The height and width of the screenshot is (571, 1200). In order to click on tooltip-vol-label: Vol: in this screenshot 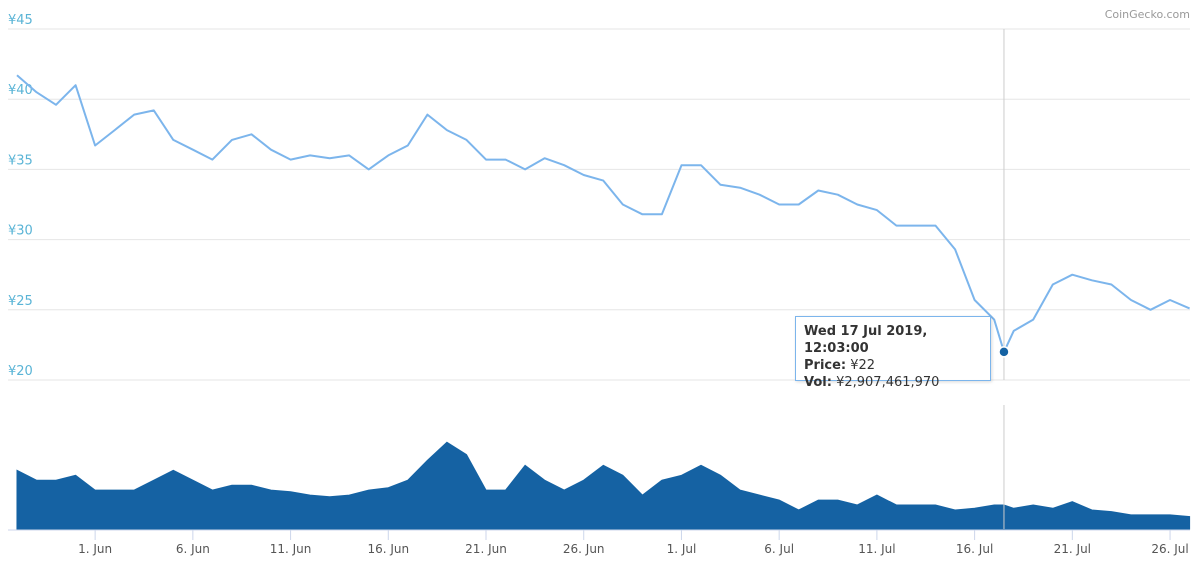, I will do `click(818, 382)`.